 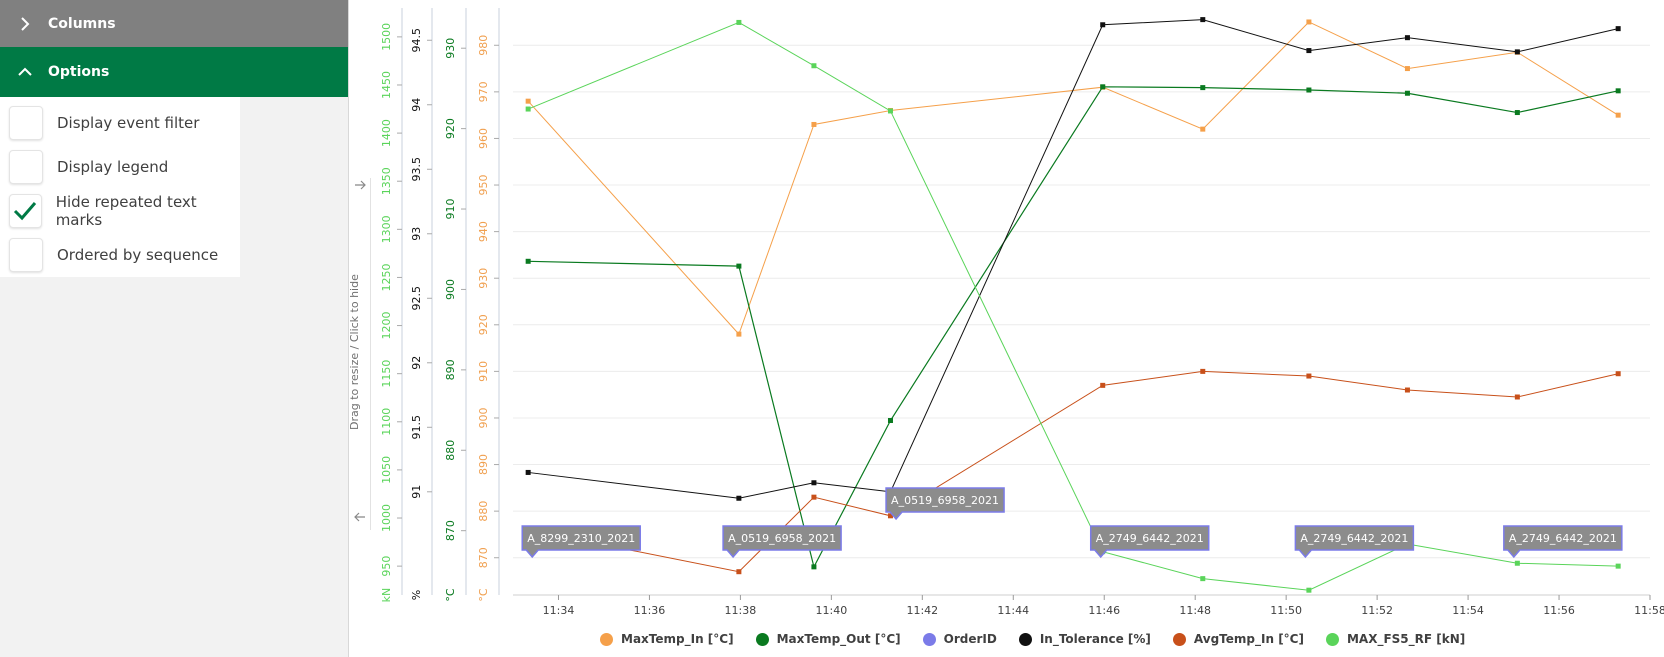 What do you see at coordinates (1468, 610) in the screenshot?
I see `x-tick-label: 11:54` at bounding box center [1468, 610].